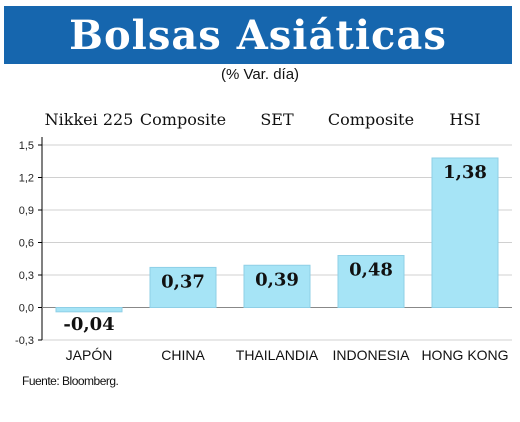 This screenshot has height=422, width=520. I want to click on chart-title: Bolsas Asiáticas, so click(258, 35).